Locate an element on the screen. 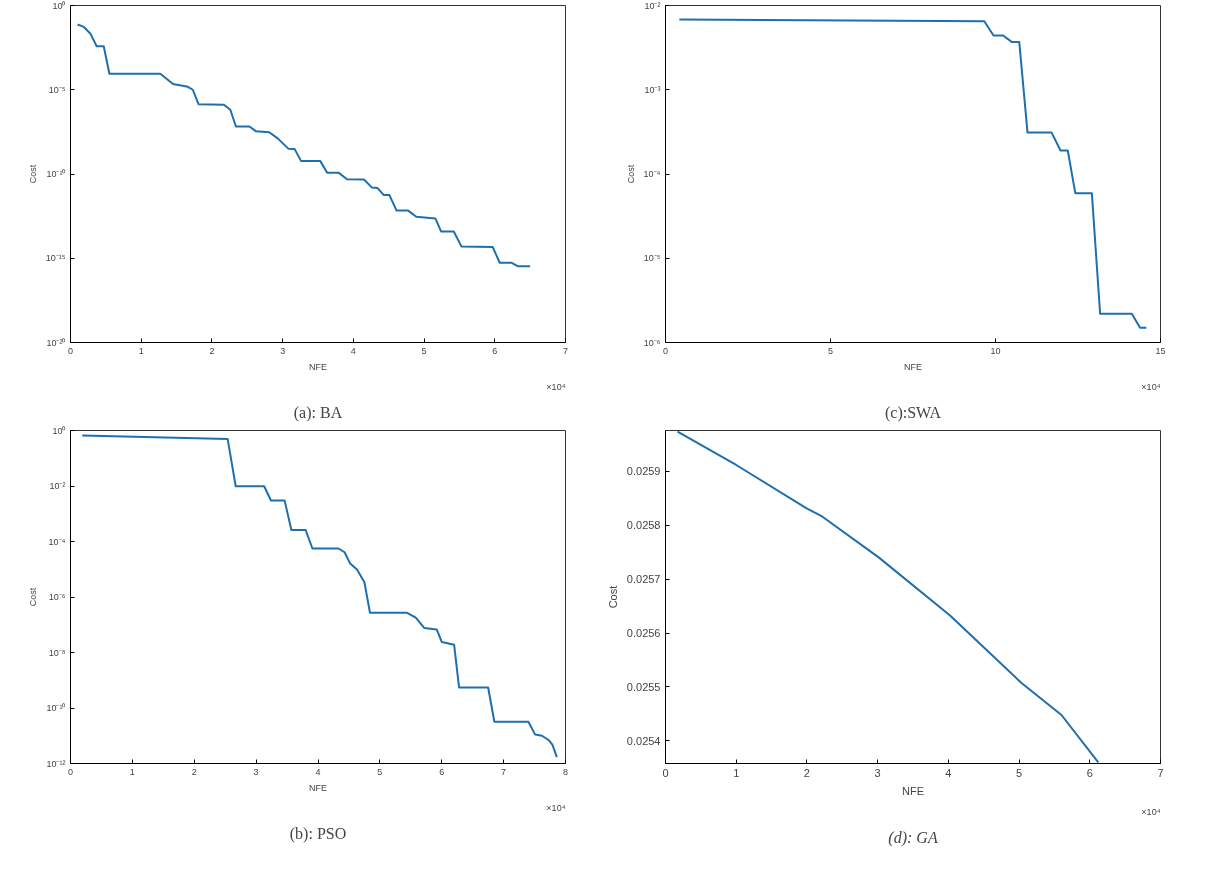  y-tick-label: 0.0259 is located at coordinates (643, 471).